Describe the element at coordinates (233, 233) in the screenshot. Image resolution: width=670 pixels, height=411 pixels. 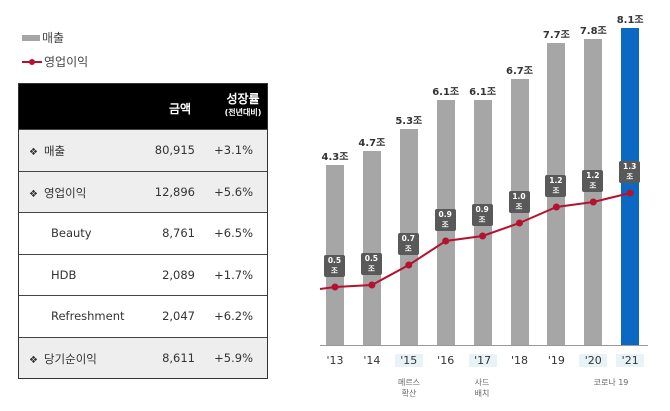
I see `row-growth: +6.5%` at that location.